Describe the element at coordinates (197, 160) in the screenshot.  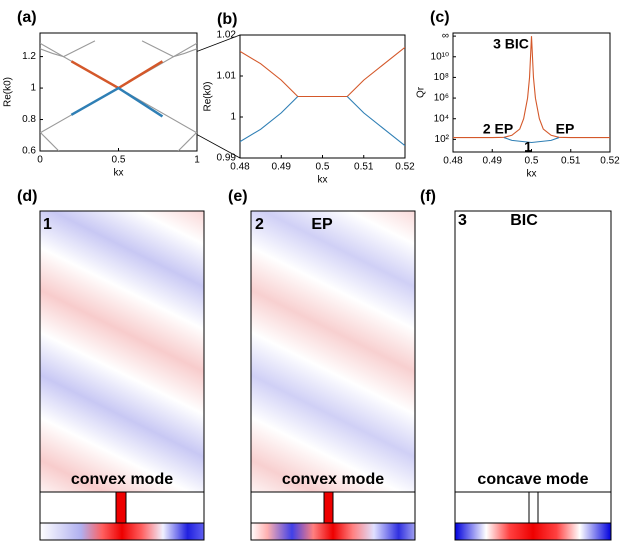
I see `x-tick-label: 1` at that location.